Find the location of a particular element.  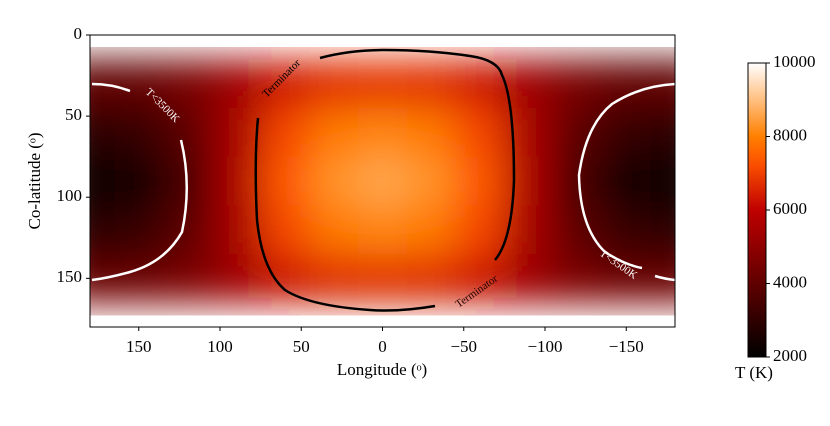

y-tick-label: 150 is located at coordinates (70, 276).